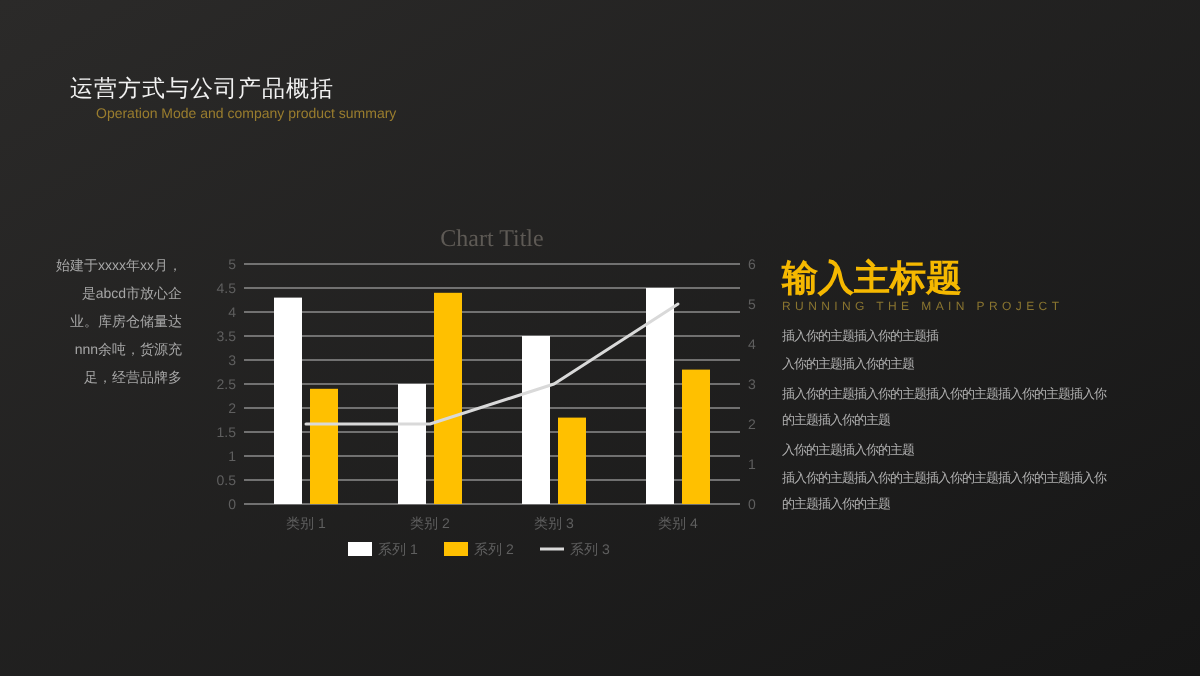  I want to click on chart-title: Chart Title, so click(492, 238).